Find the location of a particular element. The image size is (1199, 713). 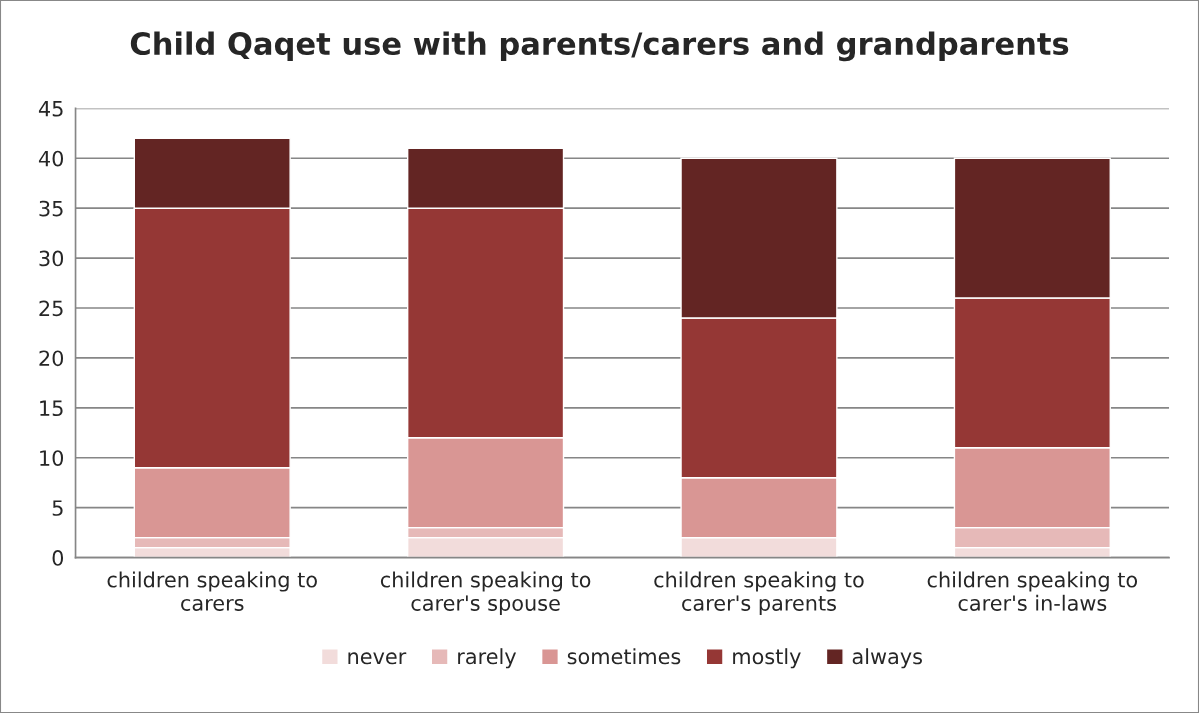

y-tick-label: 40 is located at coordinates (51, 158).